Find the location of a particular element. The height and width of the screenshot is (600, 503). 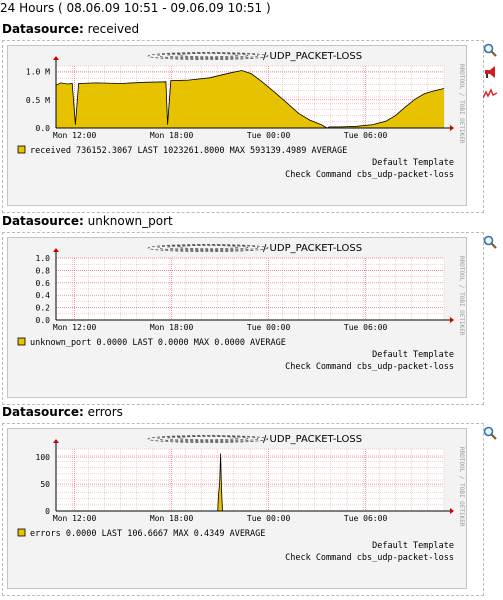

y-tick-label: 0.4 is located at coordinates (43, 295).